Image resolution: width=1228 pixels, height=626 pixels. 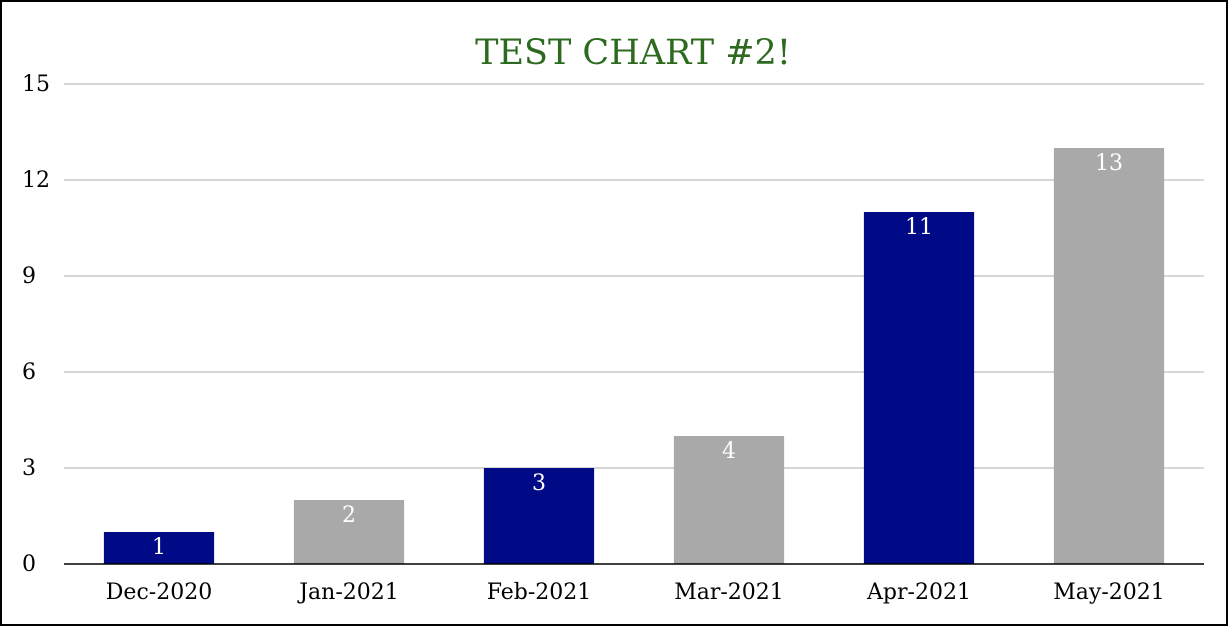 I want to click on data-label: 11, so click(x=919, y=227).